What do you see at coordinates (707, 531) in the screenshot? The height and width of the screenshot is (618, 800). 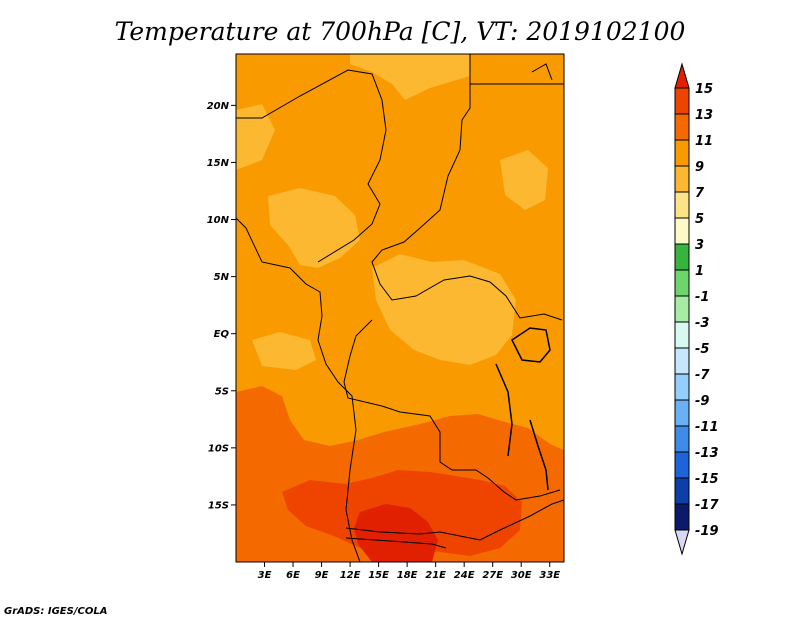 I see `colorbar-label: -19` at bounding box center [707, 531].